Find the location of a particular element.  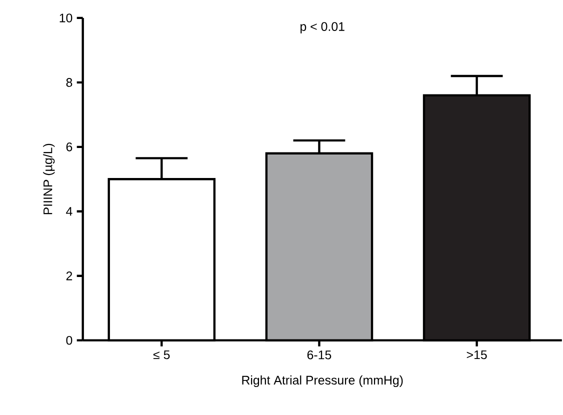

y-tick-label: 4 is located at coordinates (69, 211).